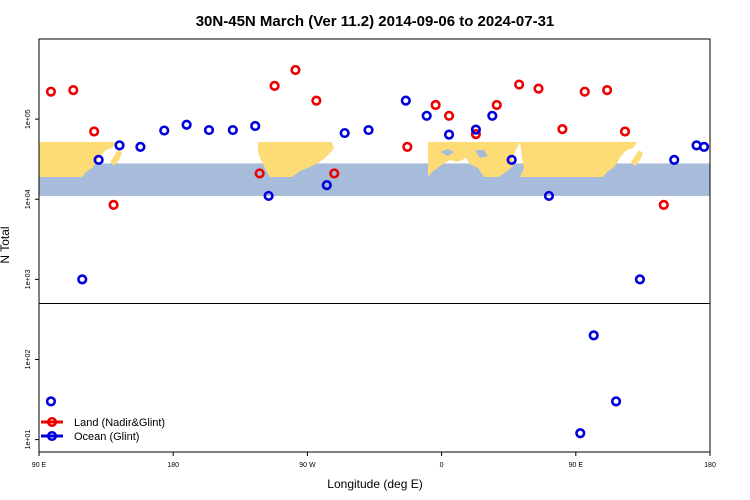  I want to click on y-axis: 1e+01 1e+02 1e+03 1e+04 1e+05, so click(32, 279).